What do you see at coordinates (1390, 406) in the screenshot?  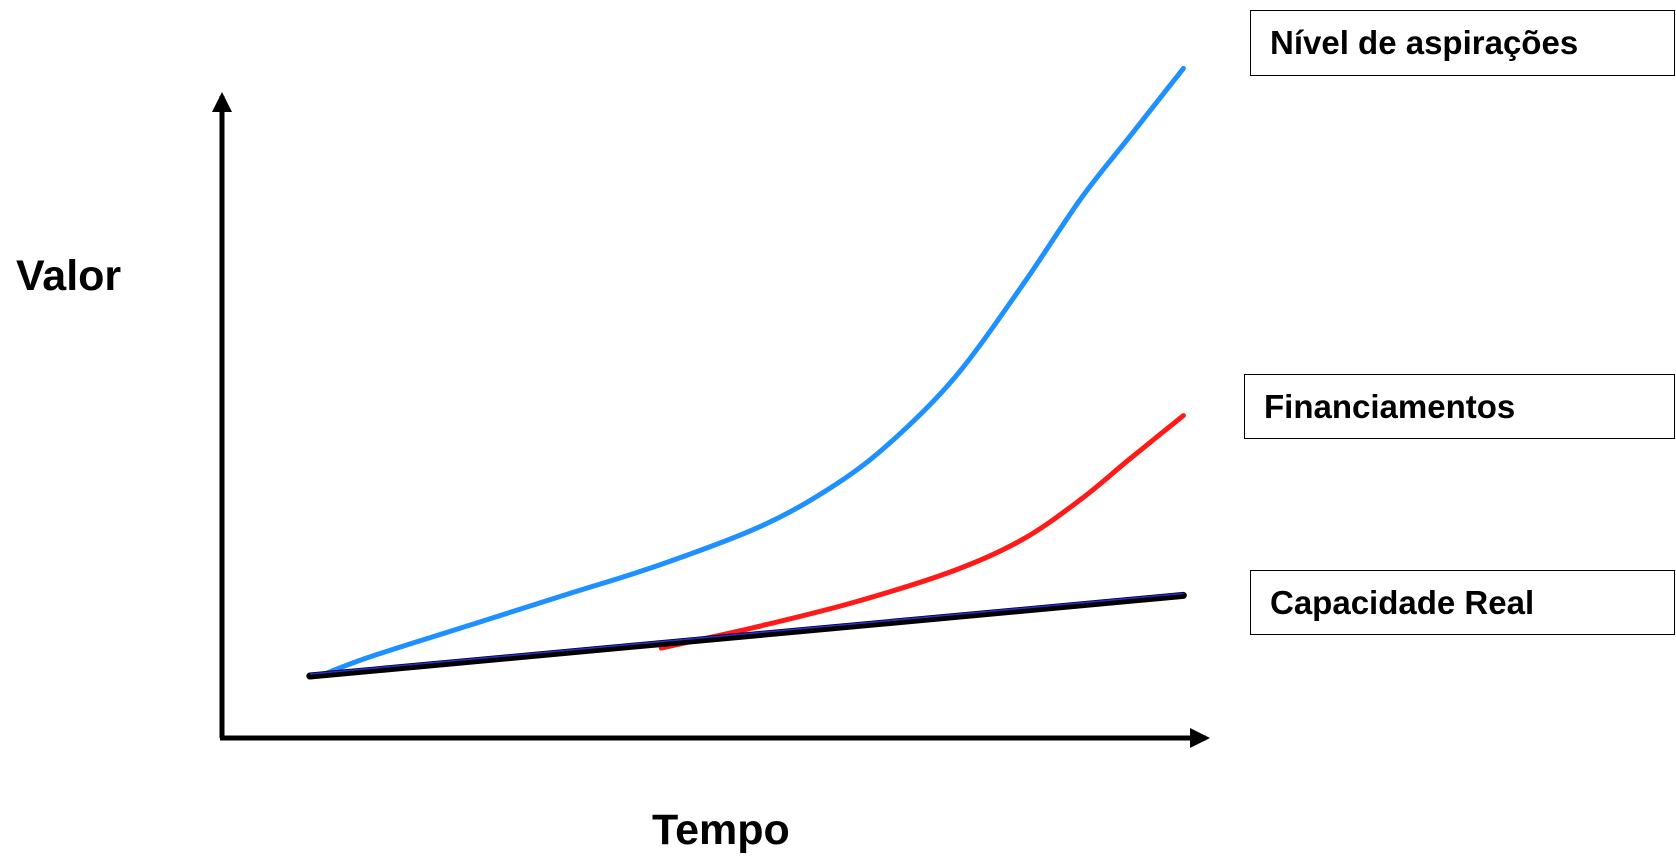 I see `legend-label: Financiamentos` at bounding box center [1390, 406].